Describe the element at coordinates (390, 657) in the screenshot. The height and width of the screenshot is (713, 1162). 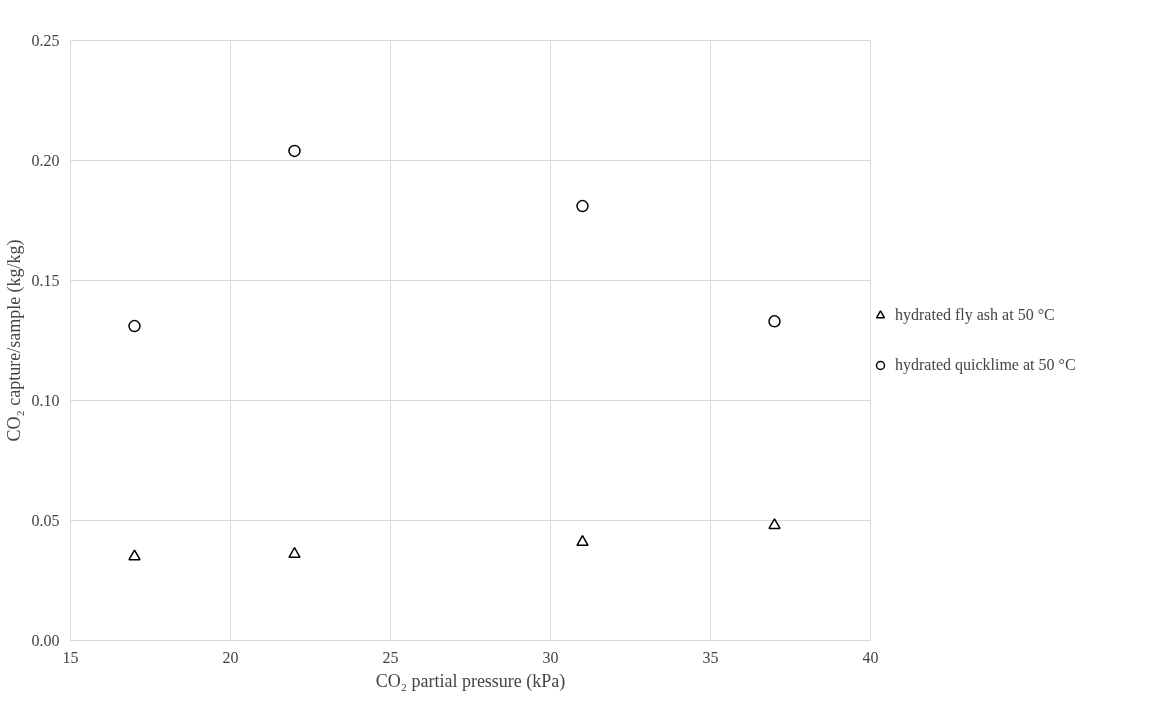
I see `x-tick-label: 25` at that location.